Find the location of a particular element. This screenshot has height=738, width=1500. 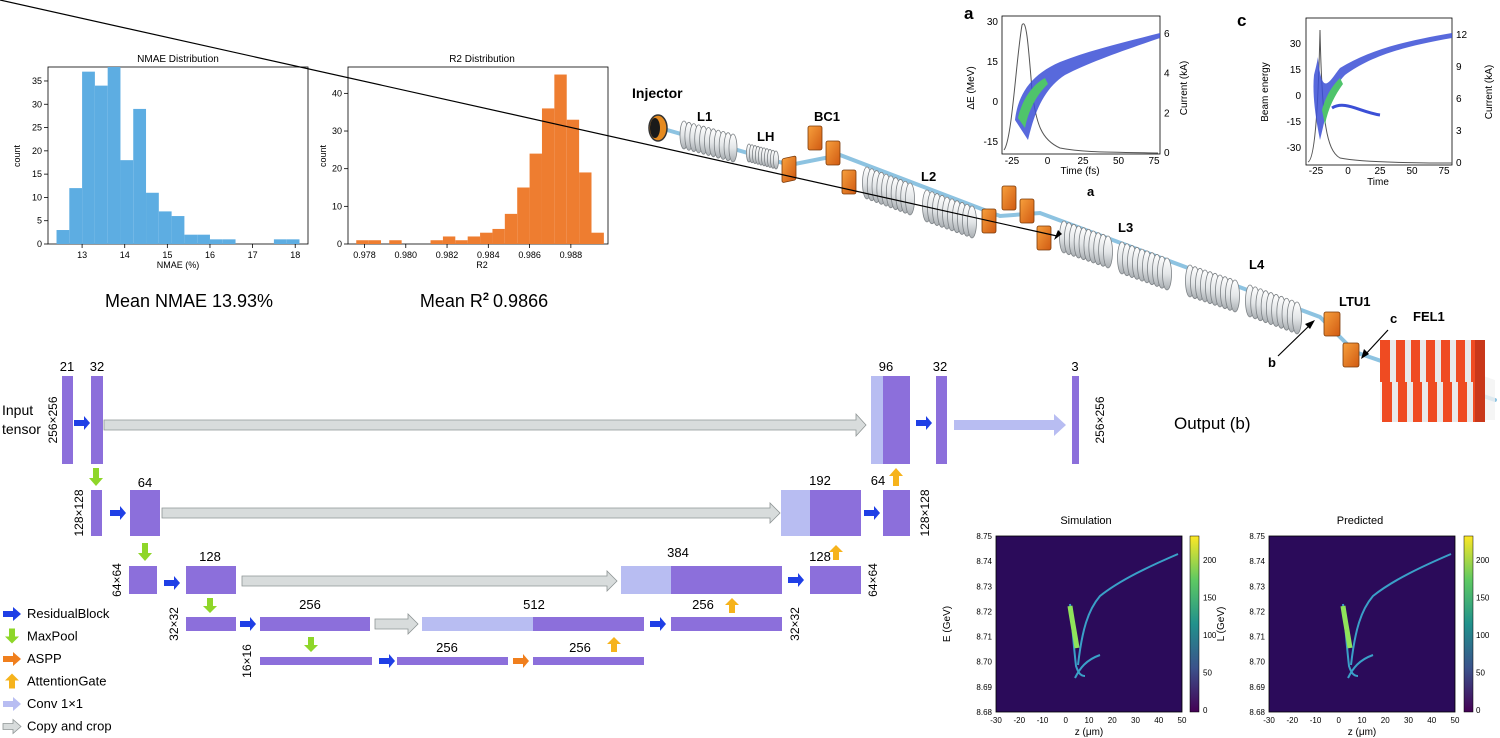

unet-block-out32 is located at coordinates (941, 420).